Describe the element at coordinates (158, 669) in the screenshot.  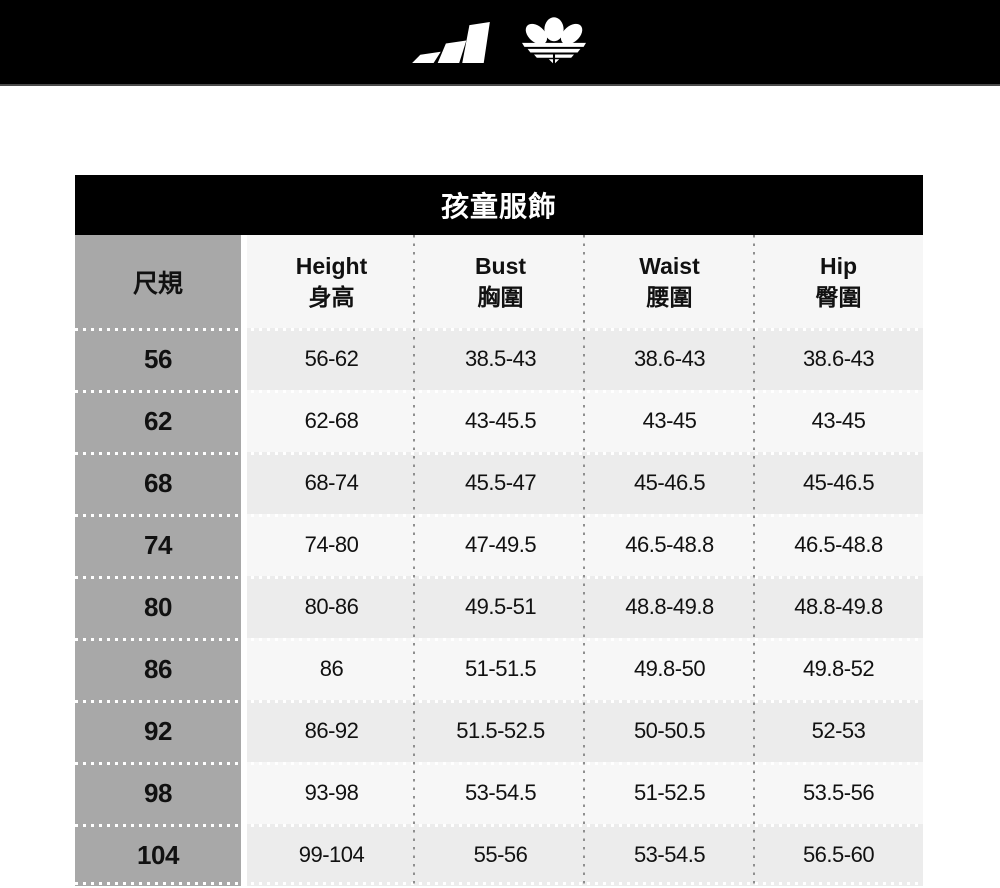
I see `size-cell: 86` at that location.